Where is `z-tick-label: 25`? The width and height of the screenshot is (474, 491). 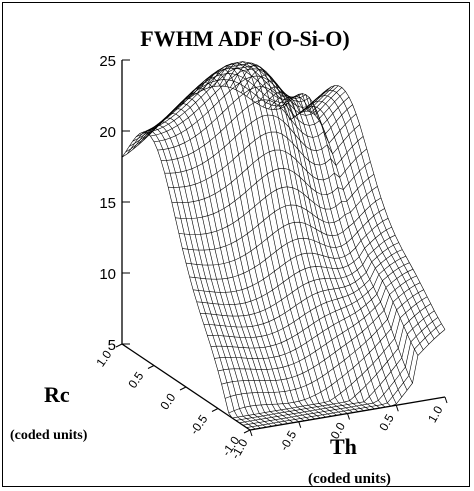 z-tick-label: 25 is located at coordinates (107, 61).